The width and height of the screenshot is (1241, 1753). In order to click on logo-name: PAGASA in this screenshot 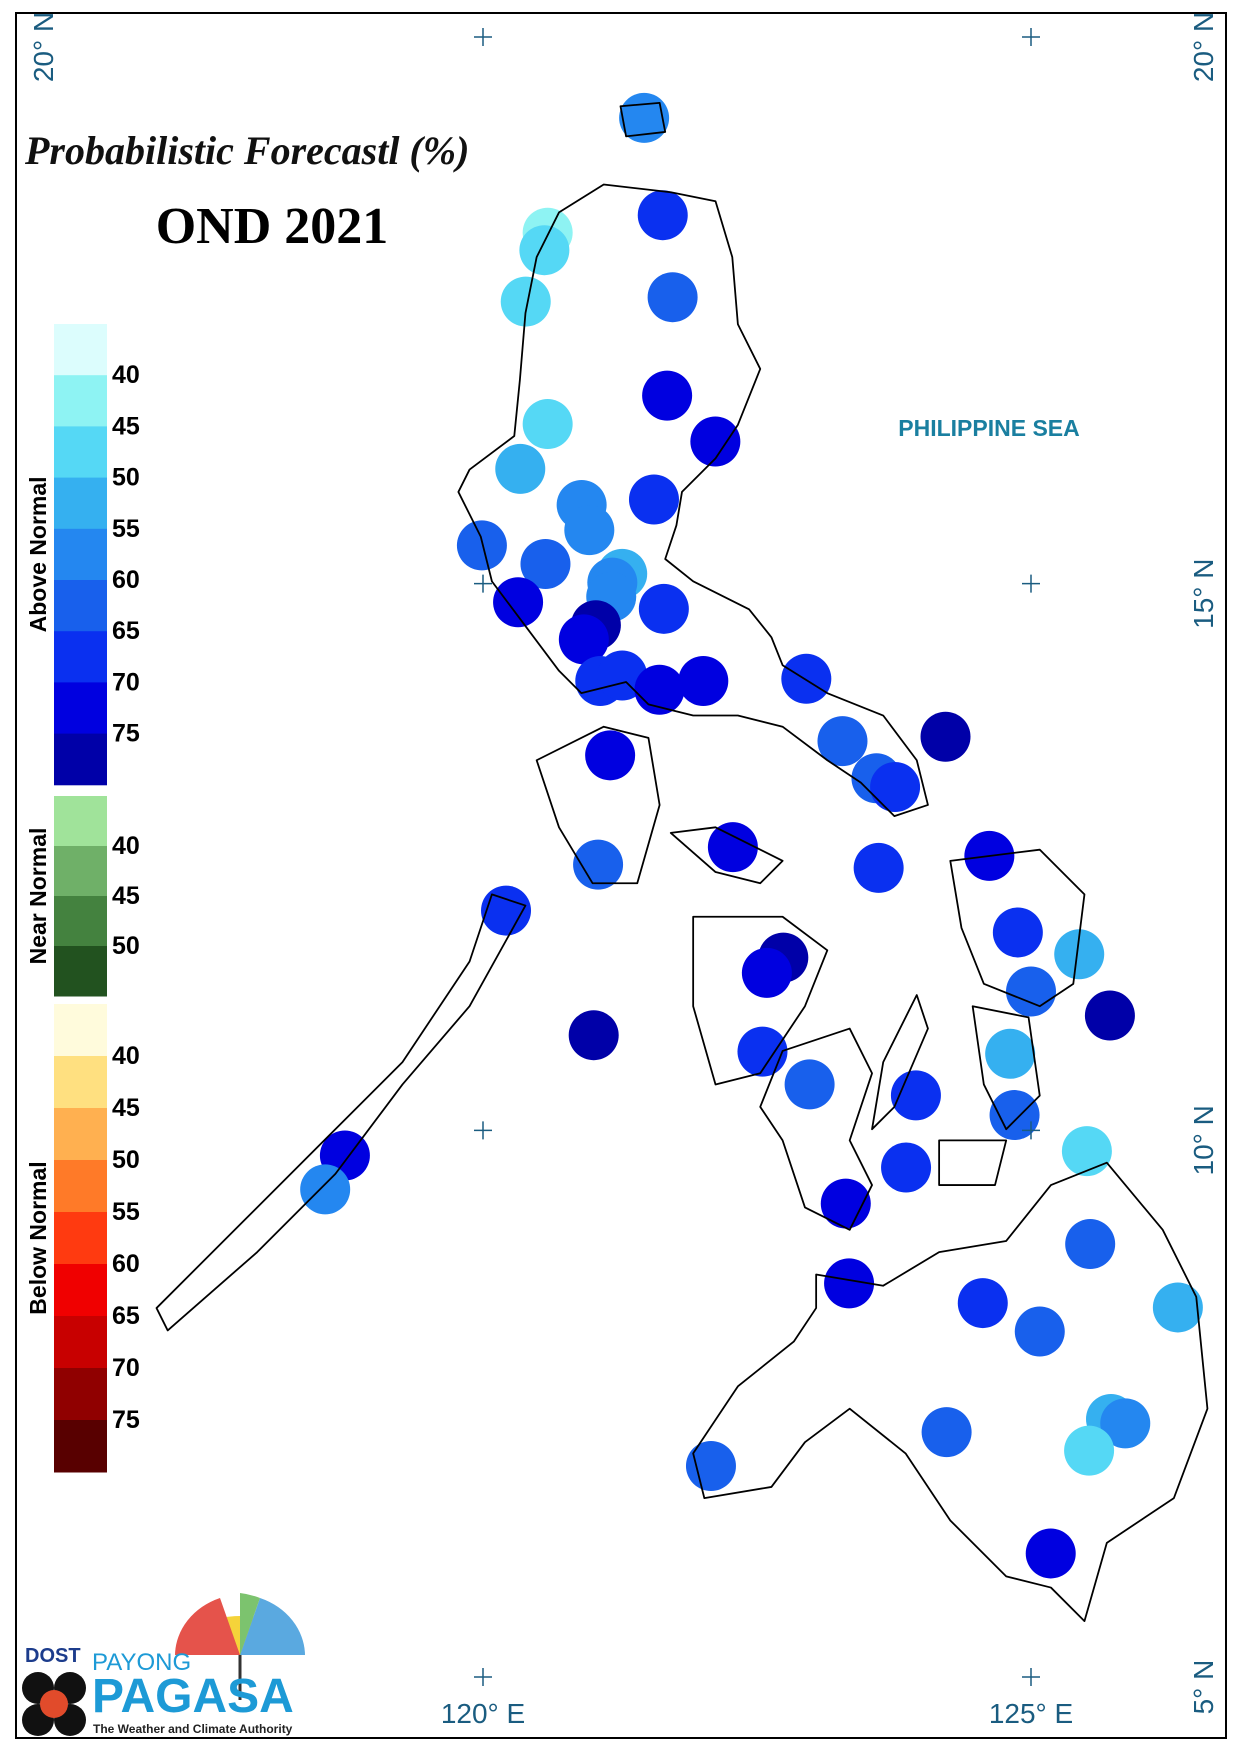, I will do `click(193, 1696)`.